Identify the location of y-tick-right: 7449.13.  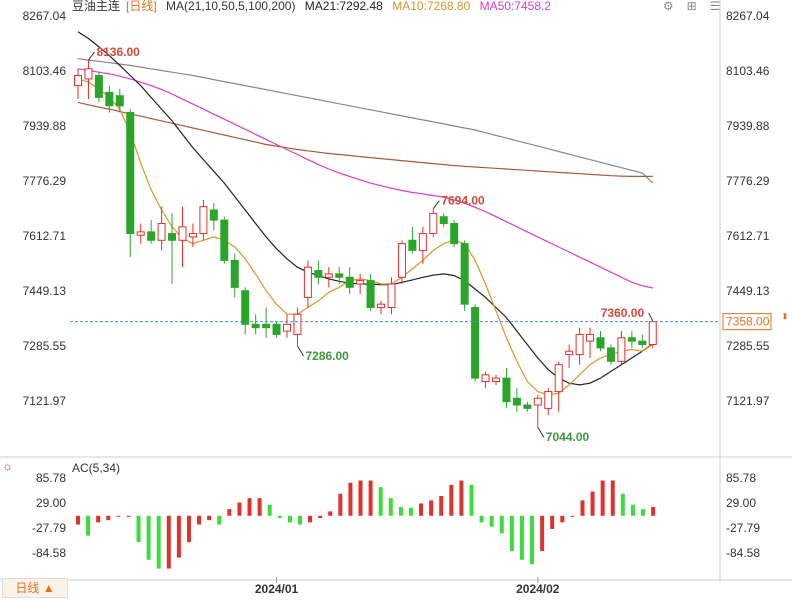
(748, 291).